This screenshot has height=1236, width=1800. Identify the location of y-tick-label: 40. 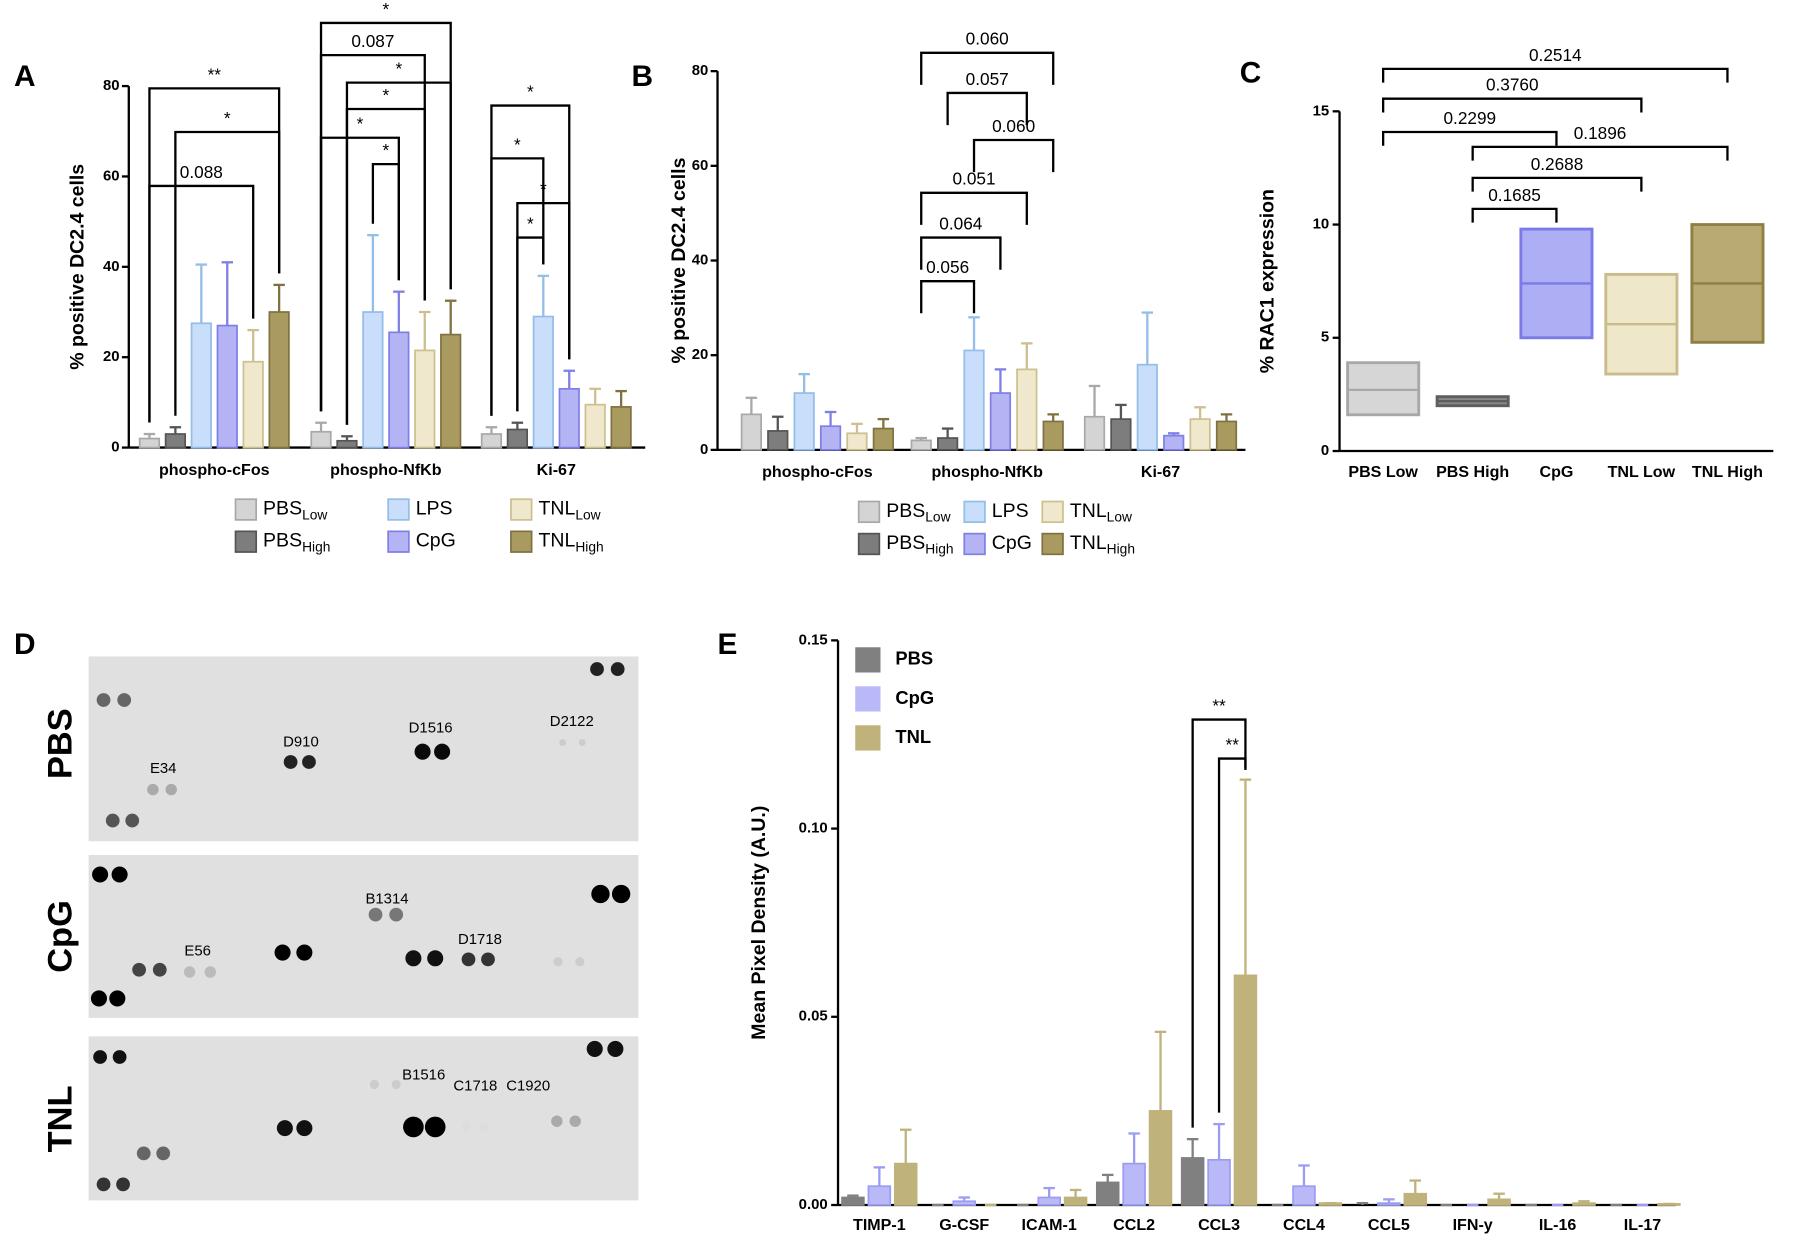
(700, 260).